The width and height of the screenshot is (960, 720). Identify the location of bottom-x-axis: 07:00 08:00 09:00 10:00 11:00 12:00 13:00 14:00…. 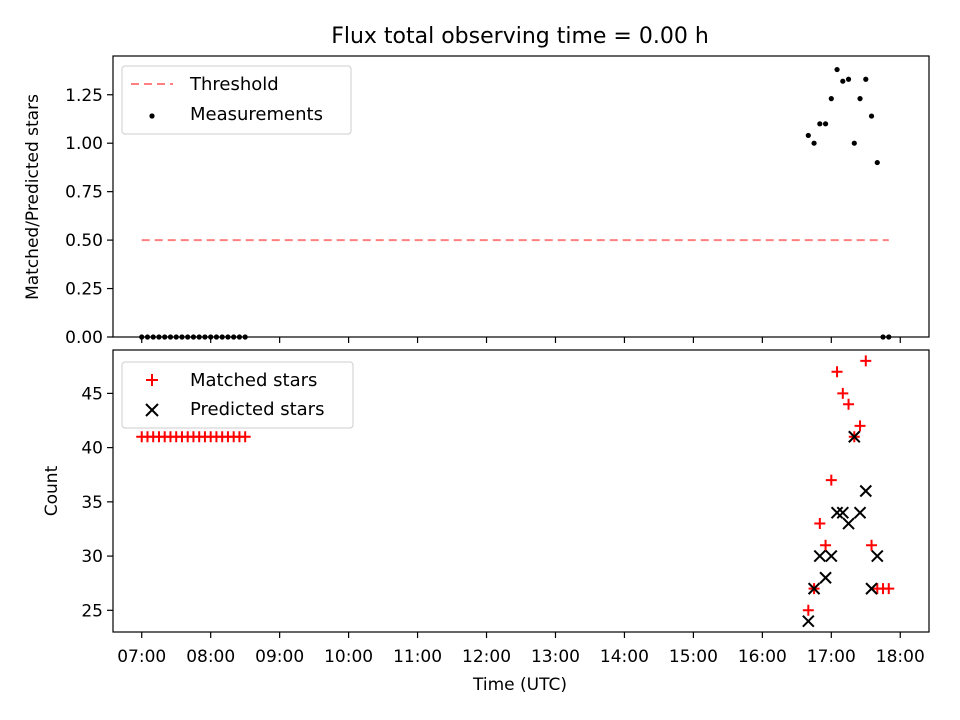
(521, 649).